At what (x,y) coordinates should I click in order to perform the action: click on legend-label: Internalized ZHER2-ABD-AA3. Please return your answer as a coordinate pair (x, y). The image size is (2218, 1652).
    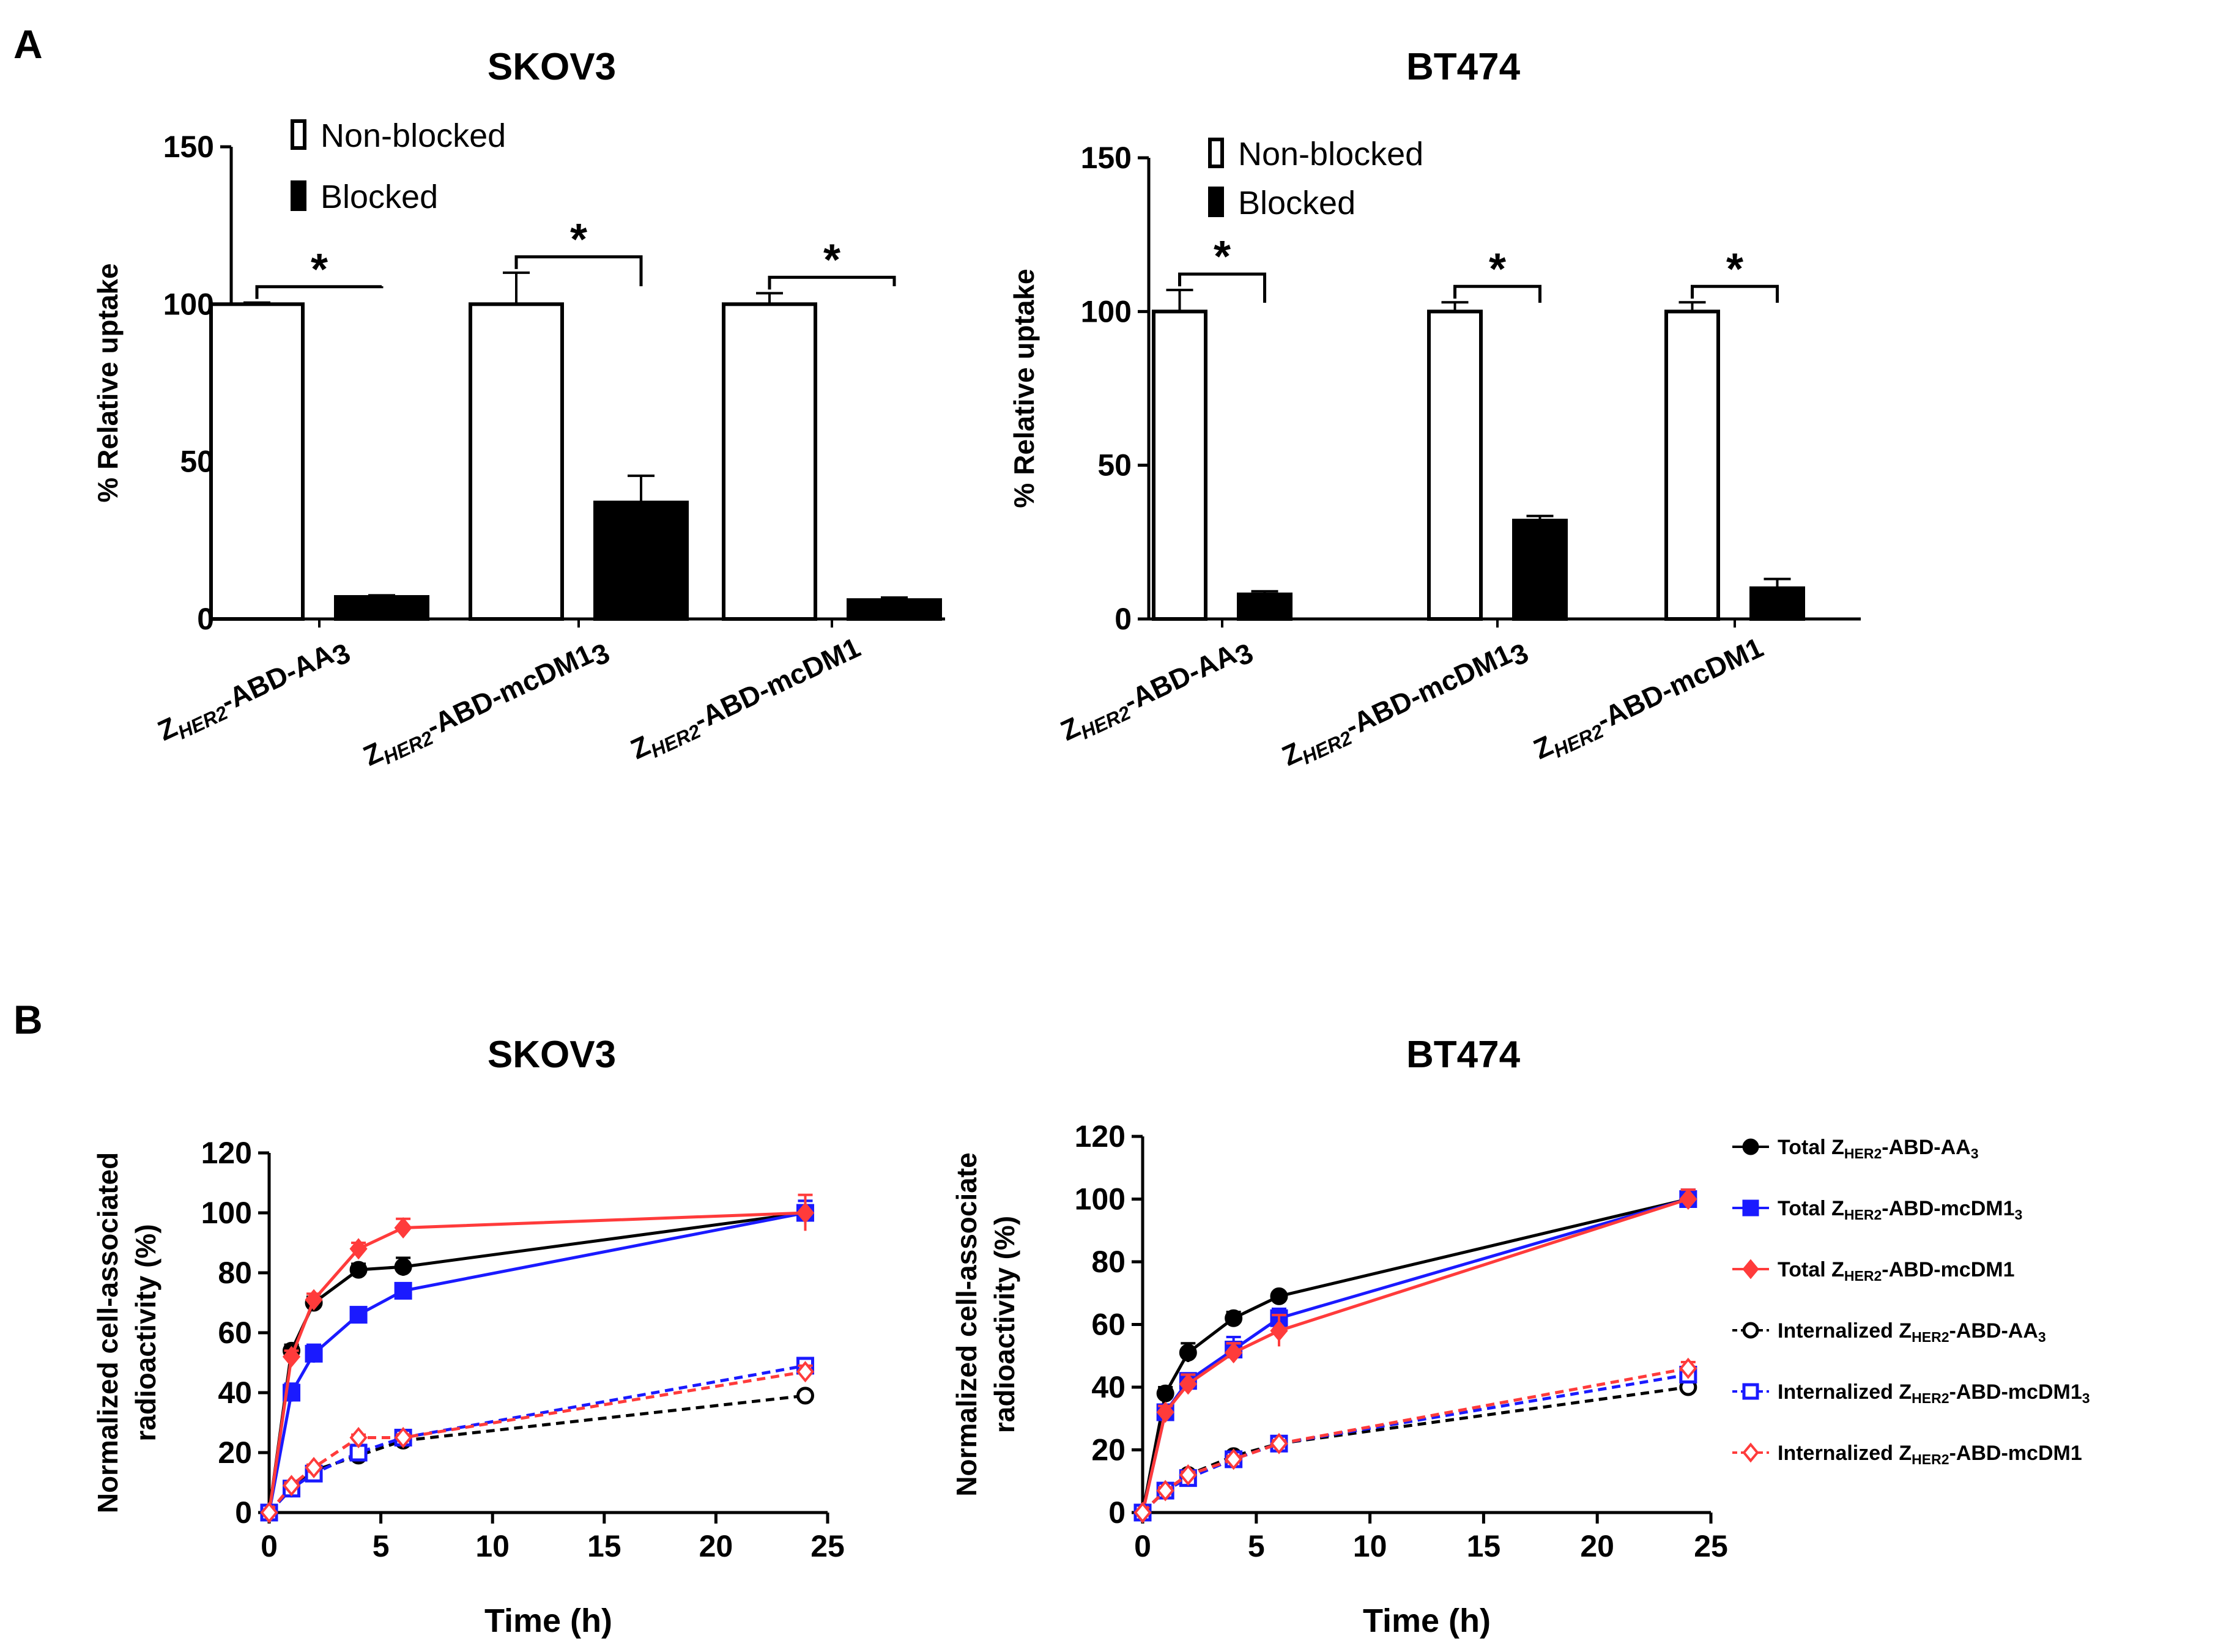
    Looking at the image, I should click on (1912, 1332).